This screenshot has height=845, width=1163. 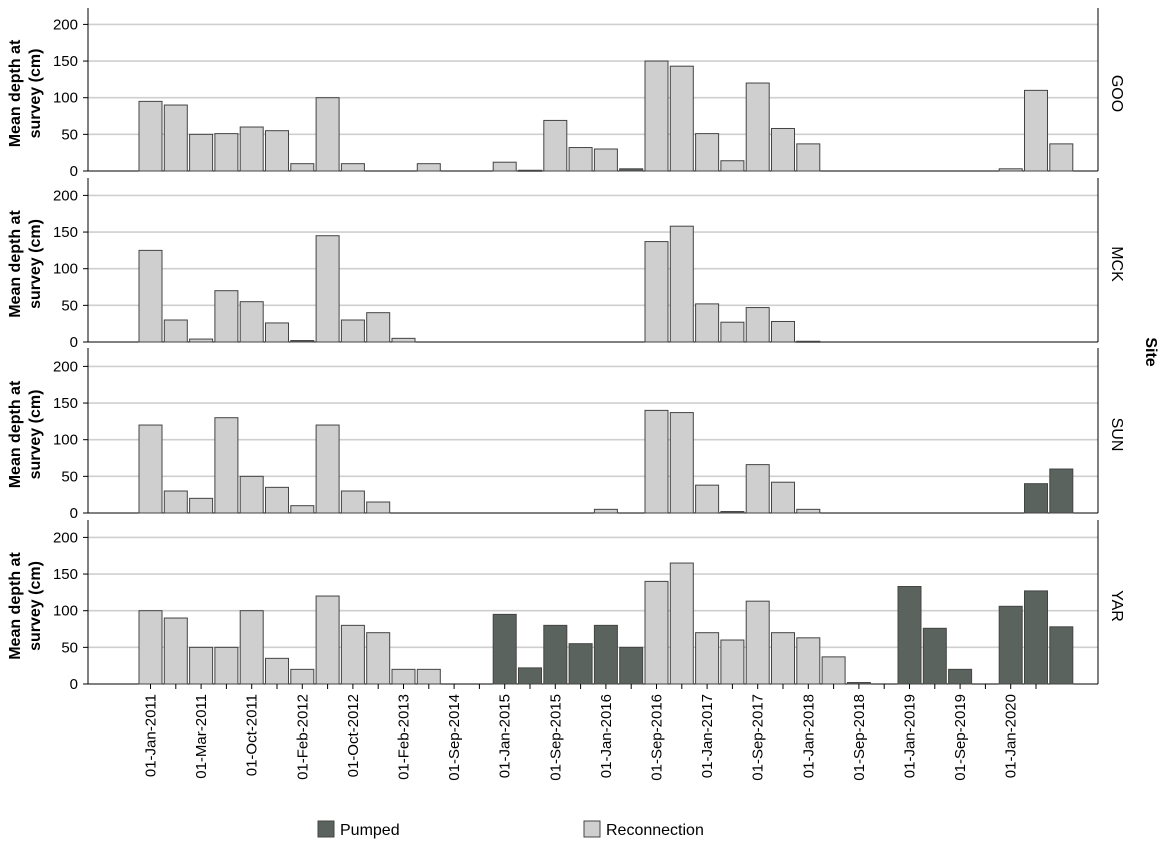 What do you see at coordinates (326, 829) in the screenshot?
I see `legend-swatch-pumped` at bounding box center [326, 829].